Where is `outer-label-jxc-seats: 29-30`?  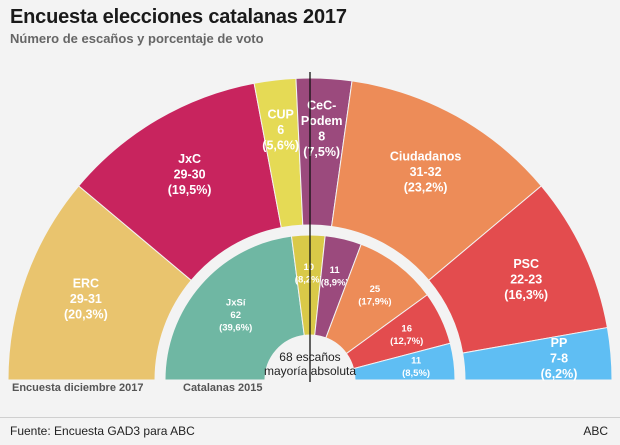 outer-label-jxc-seats: 29-30 is located at coordinates (190, 175).